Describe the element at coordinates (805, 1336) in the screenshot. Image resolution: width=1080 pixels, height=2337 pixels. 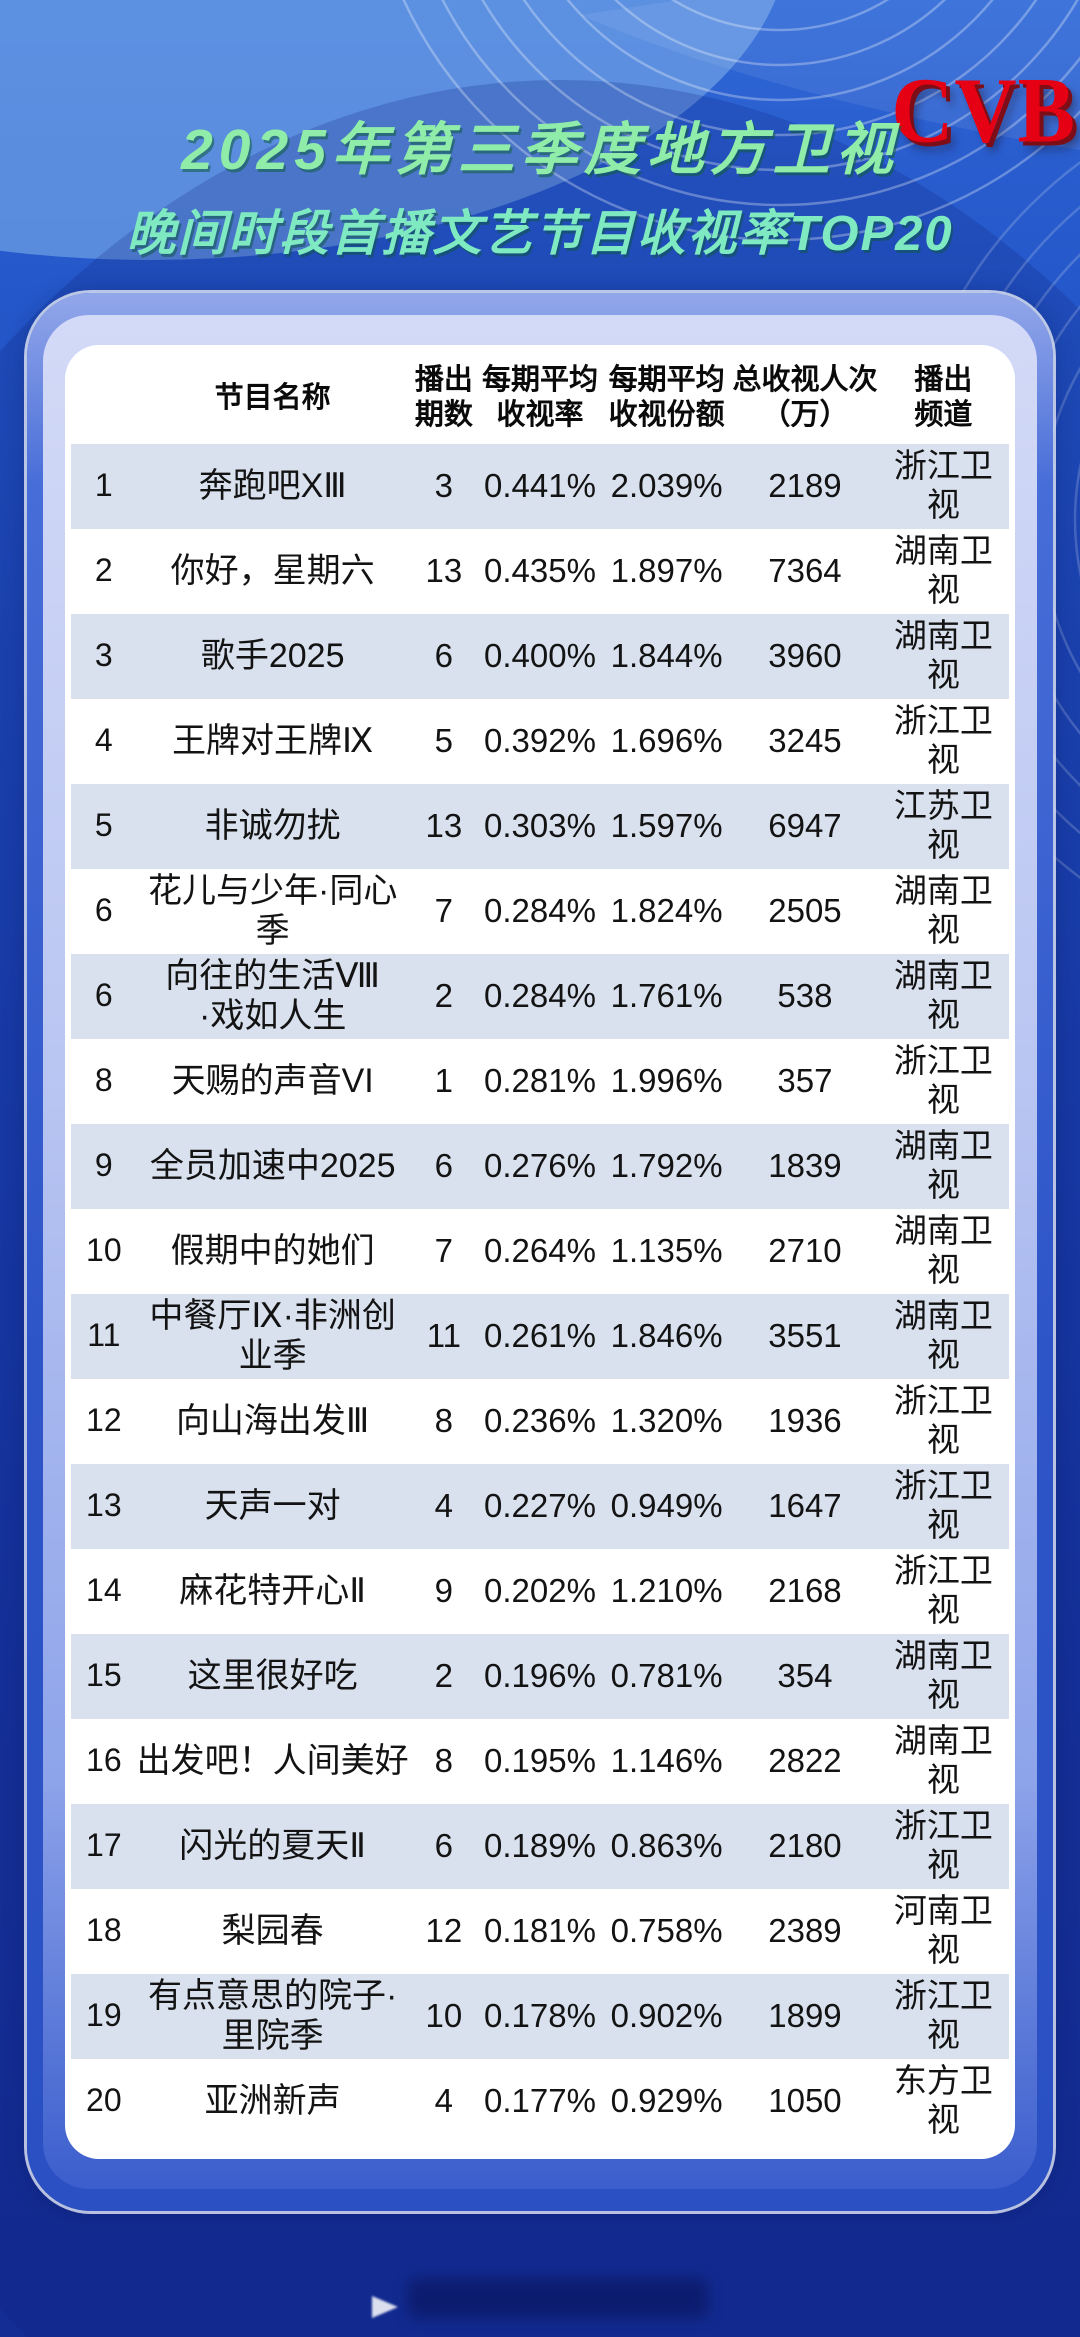
I see `cell-total-viewers: 3551` at that location.